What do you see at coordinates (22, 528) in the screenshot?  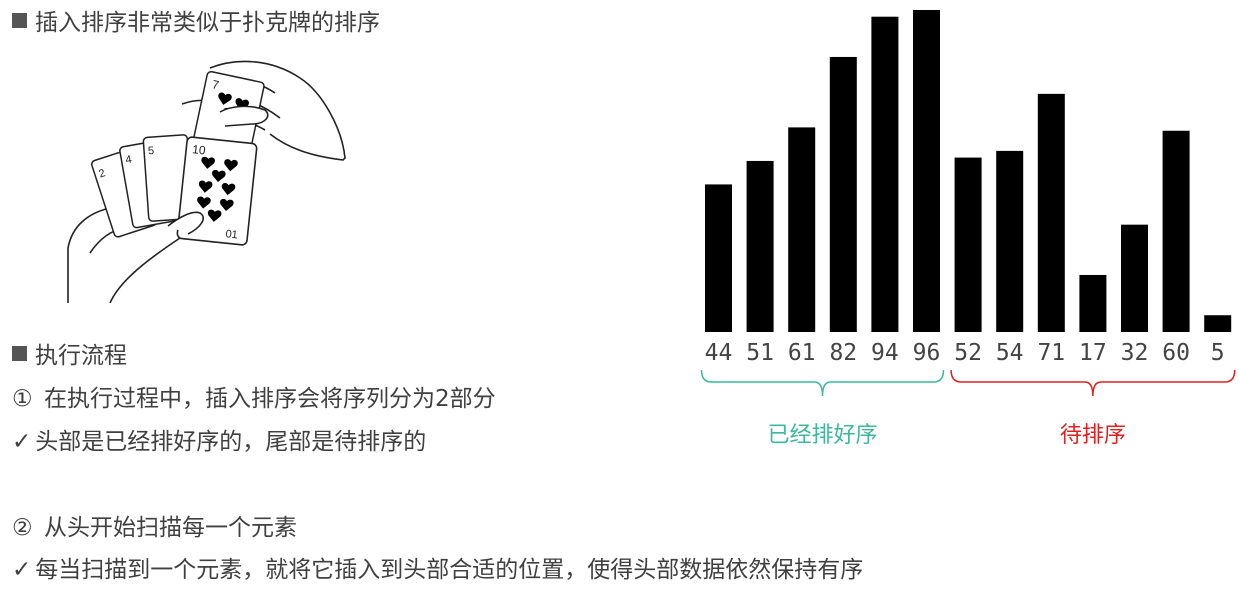 I see `circled-number-2-icon: ②` at bounding box center [22, 528].